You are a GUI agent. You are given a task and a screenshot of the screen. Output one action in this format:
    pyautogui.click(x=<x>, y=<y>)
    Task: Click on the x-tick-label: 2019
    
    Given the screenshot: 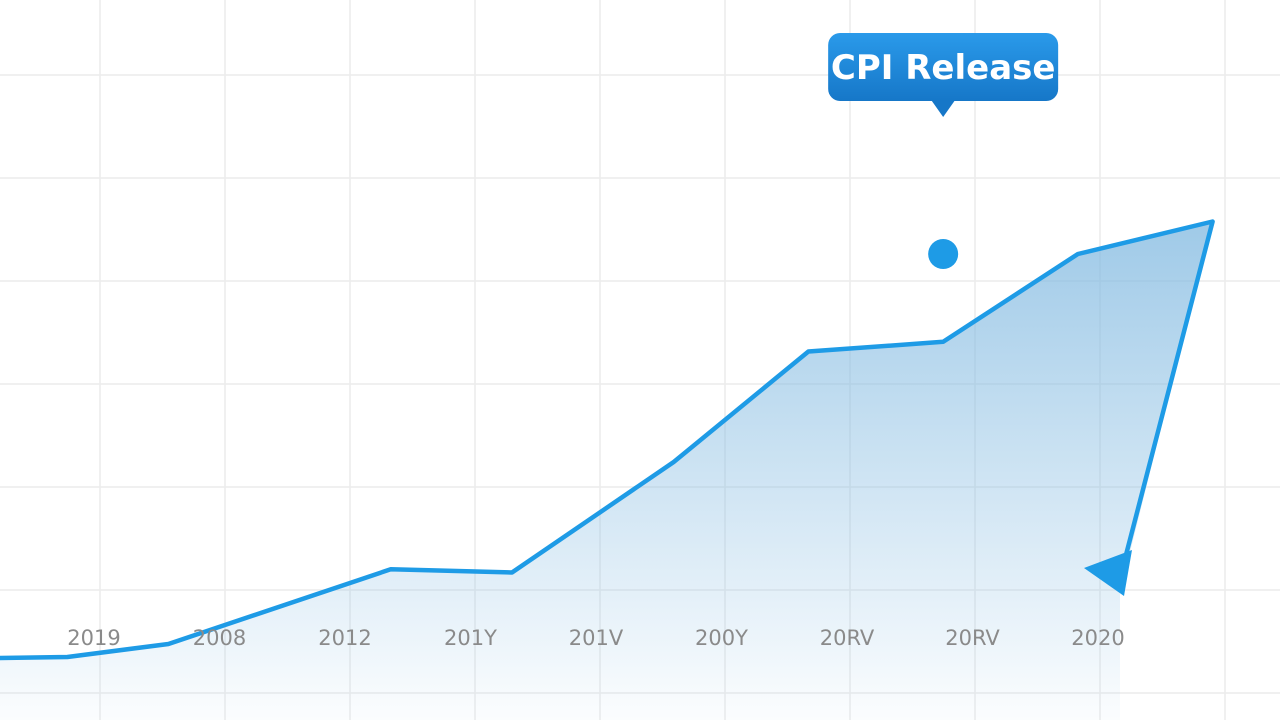 What is the action you would take?
    pyautogui.click(x=93, y=638)
    